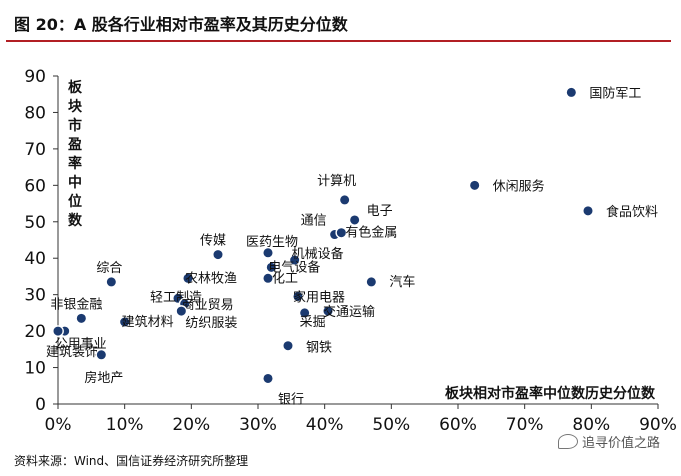 The image size is (681, 476). I want to click on data-point-label: 传媒, so click(213, 241).